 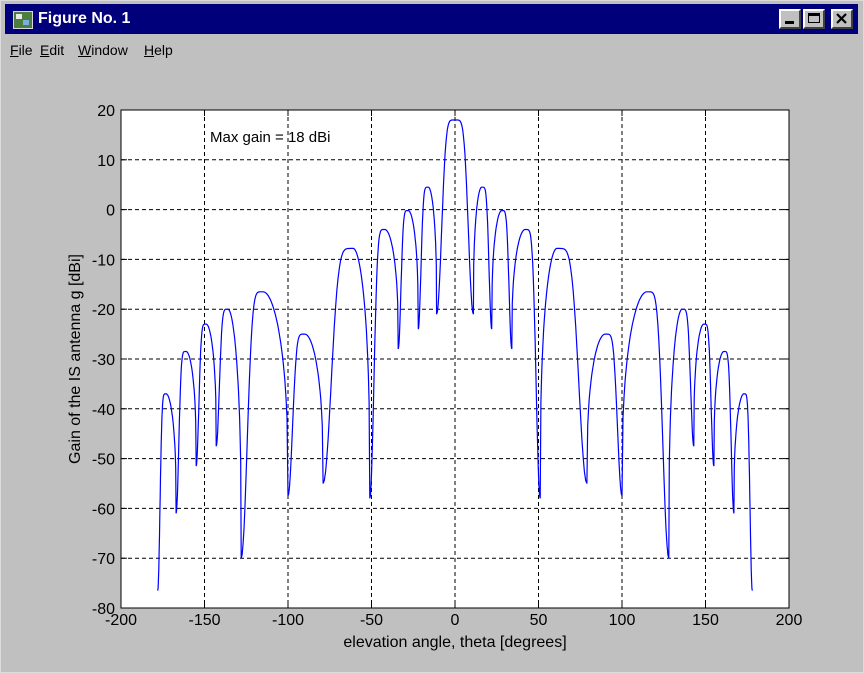 What do you see at coordinates (75, 359) in the screenshot?
I see `y-axis-label: Gain of the IS antenna g [dBi]` at bounding box center [75, 359].